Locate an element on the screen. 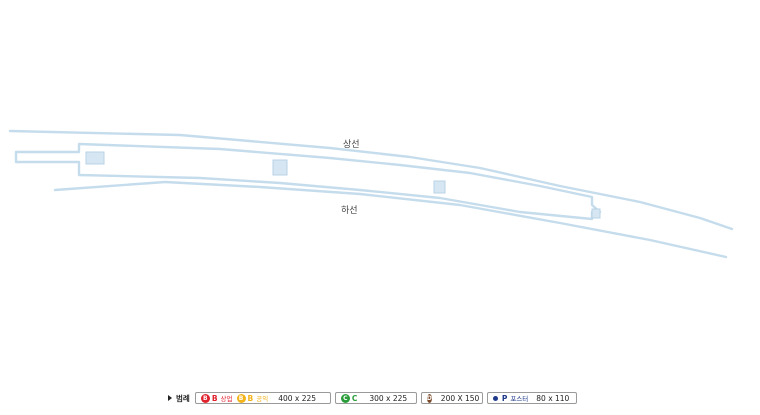 The width and height of the screenshot is (760, 415). d-badge-icon: D is located at coordinates (429, 398).